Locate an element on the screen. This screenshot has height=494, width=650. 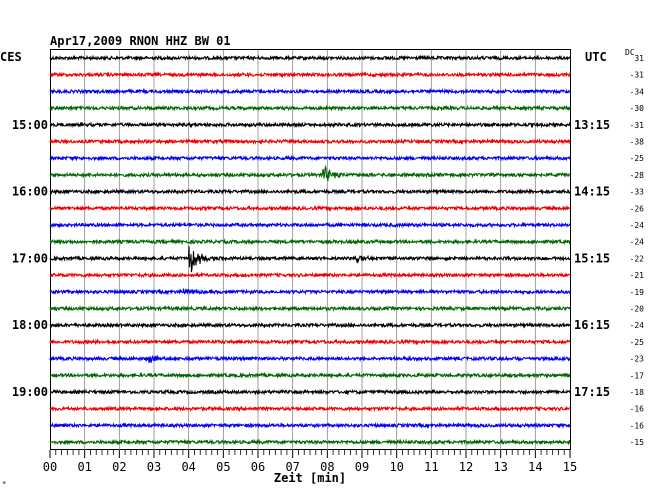
dc-offset-21: -16 is located at coordinates (637, 409).